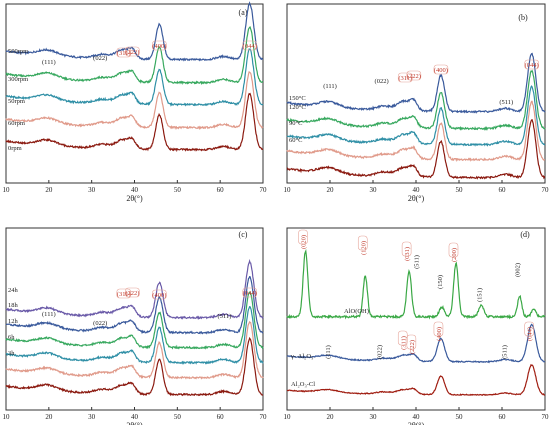 This screenshot has width=550, height=425. What do you see at coordinates (297, 98) in the screenshot?
I see `series-label: 150°C` at bounding box center [297, 98].